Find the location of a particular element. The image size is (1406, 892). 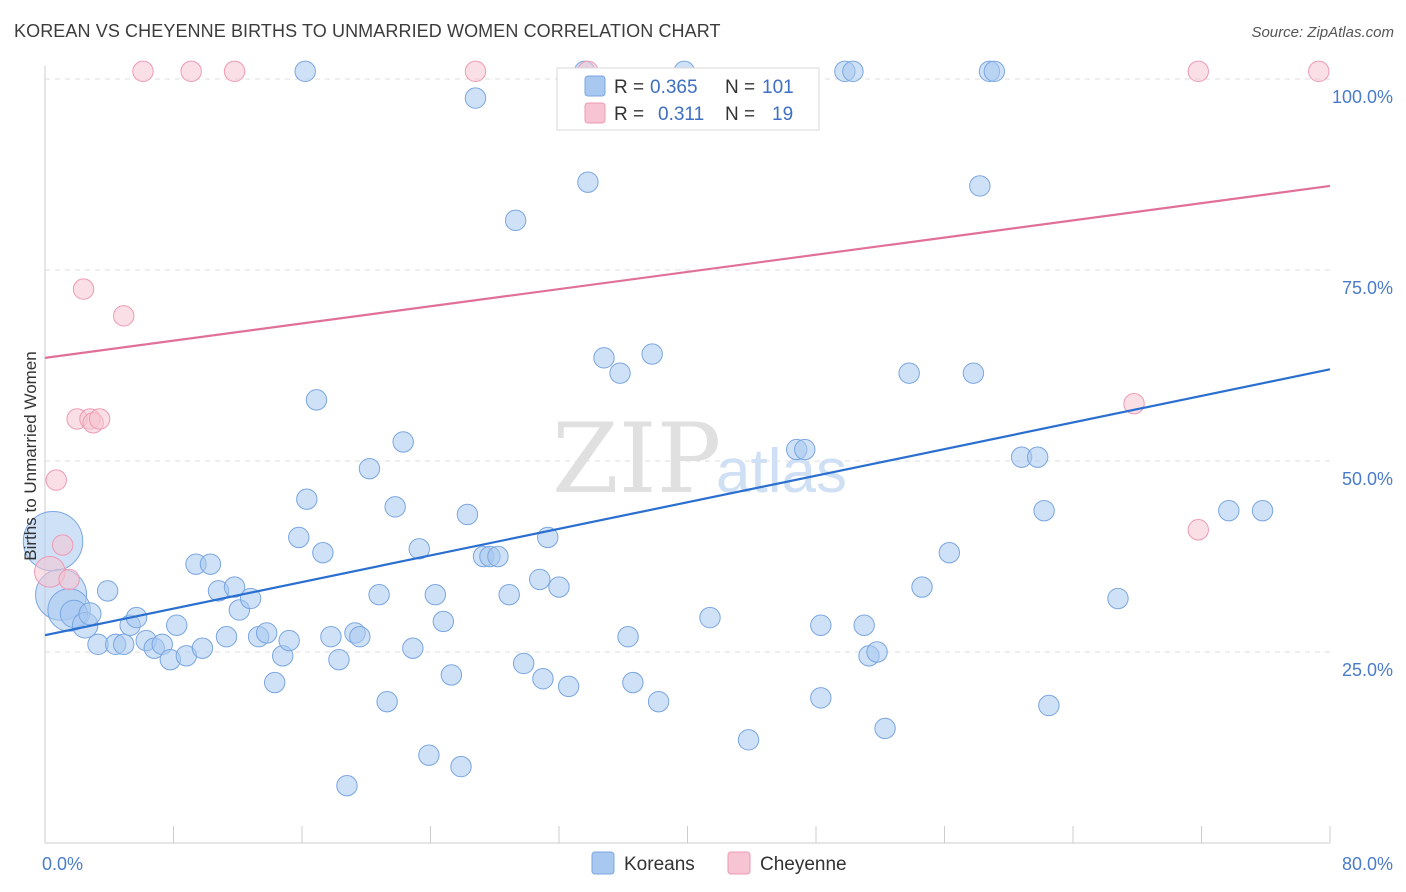

y-axis-label: Births to Unmarried Women is located at coordinates (30, 455).